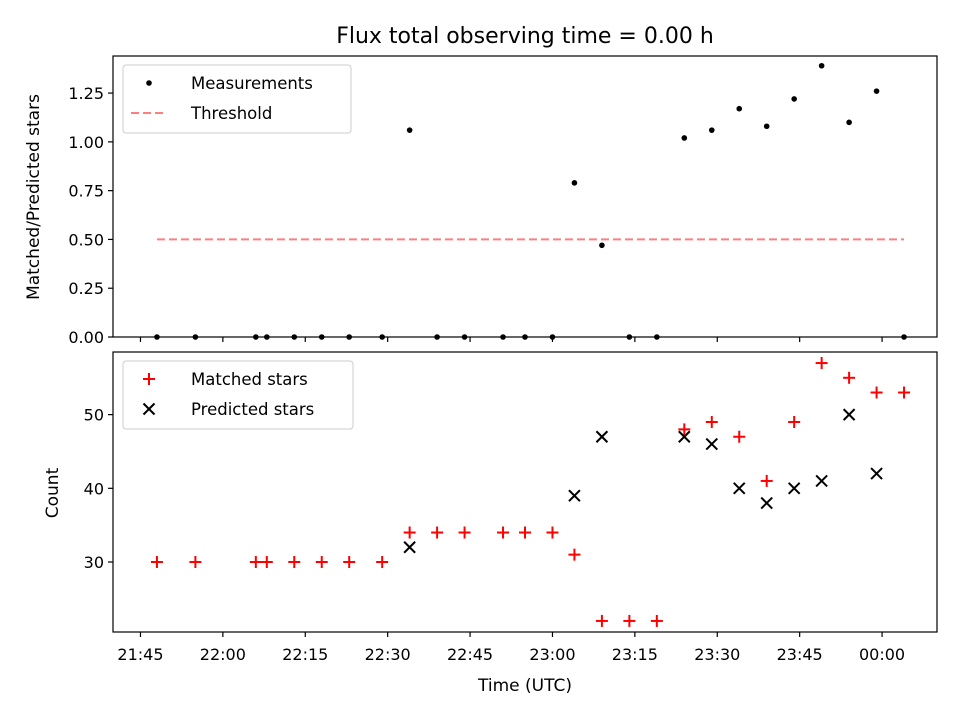 The width and height of the screenshot is (960, 720). What do you see at coordinates (94, 488) in the screenshot?
I see `y-tick-label: 40` at bounding box center [94, 488].